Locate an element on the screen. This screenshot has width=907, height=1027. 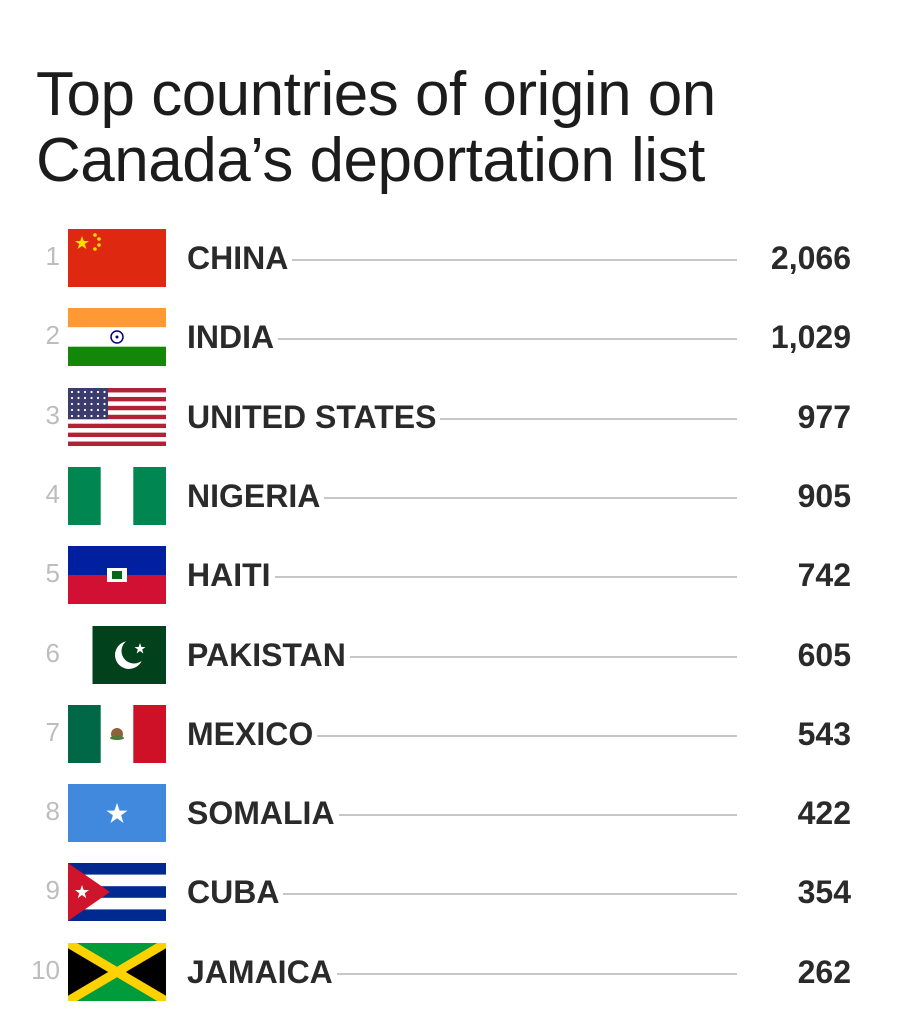
country-name: INDIA is located at coordinates (233, 338).